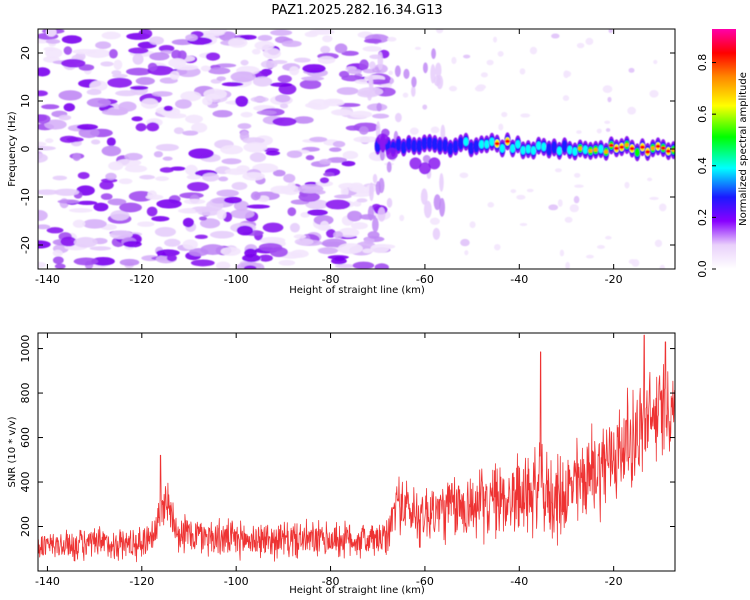 This screenshot has width=750, height=600. What do you see at coordinates (425, 581) in the screenshot?
I see `snr-x-tick-label: -60` at bounding box center [425, 581].